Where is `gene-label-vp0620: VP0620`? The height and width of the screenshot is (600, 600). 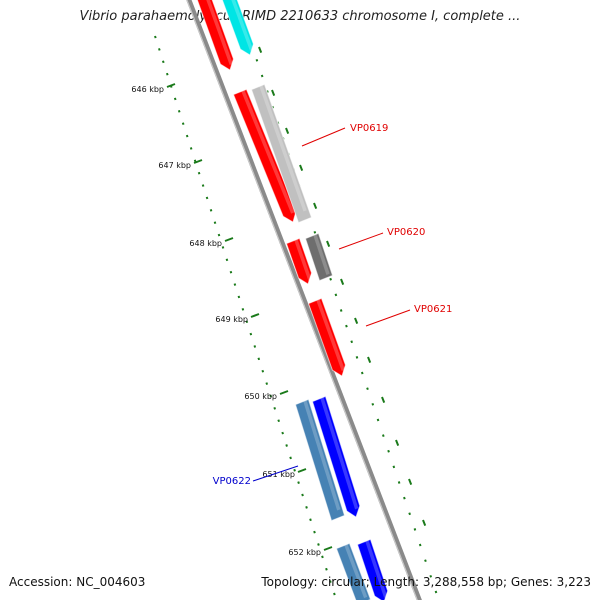
gene-label-vp0620: VP0620 is located at coordinates (406, 232).